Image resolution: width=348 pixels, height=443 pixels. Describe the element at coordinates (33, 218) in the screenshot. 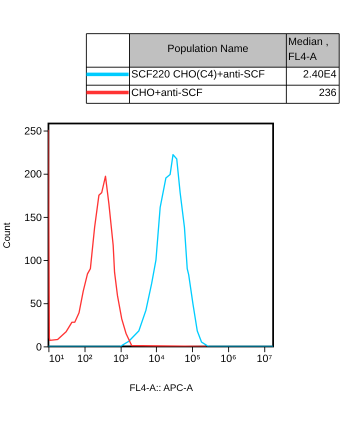

I see `y-tick-label: 150` at that location.